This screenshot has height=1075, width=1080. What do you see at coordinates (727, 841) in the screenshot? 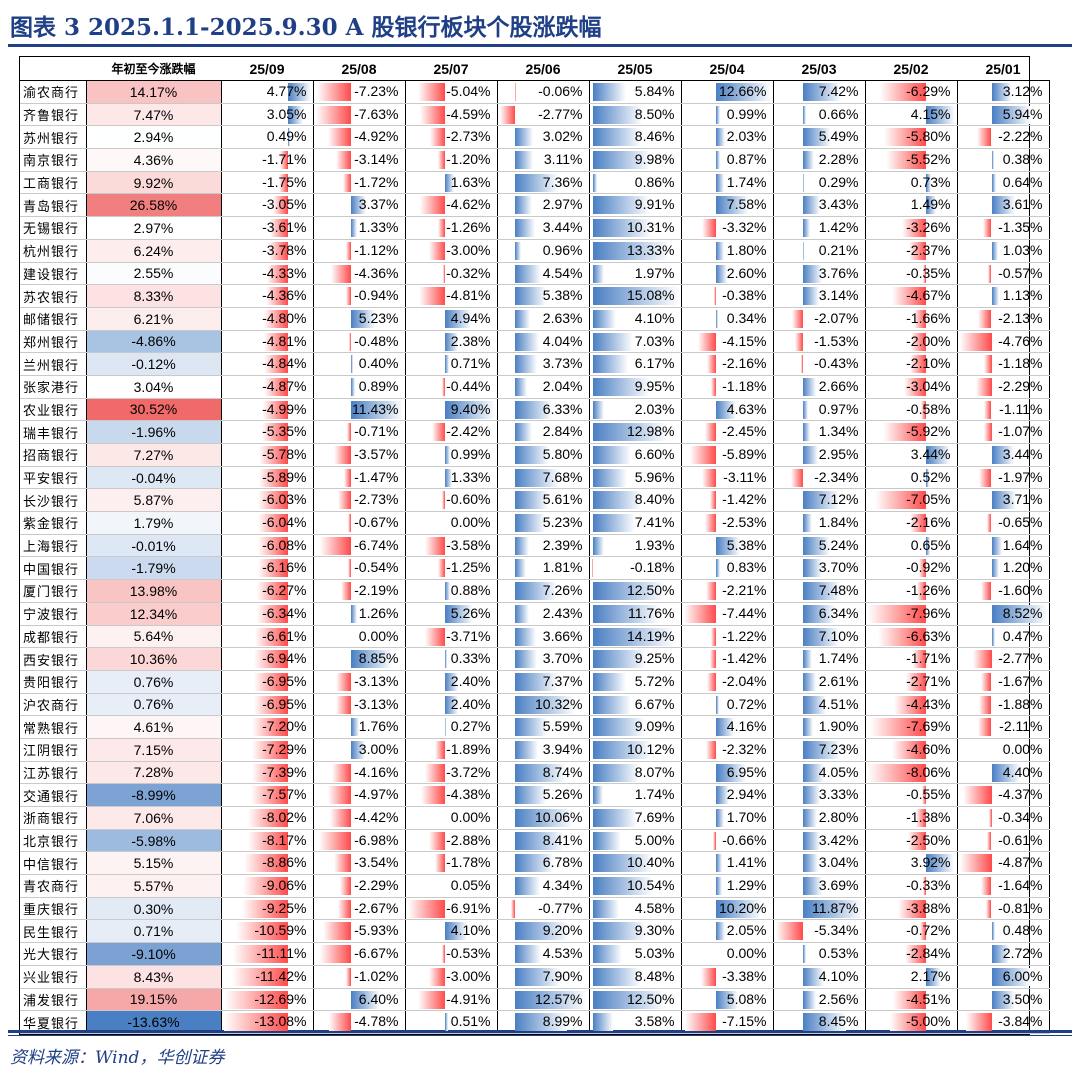
I see `monthly-change-cell: -0.66%` at bounding box center [727, 841].